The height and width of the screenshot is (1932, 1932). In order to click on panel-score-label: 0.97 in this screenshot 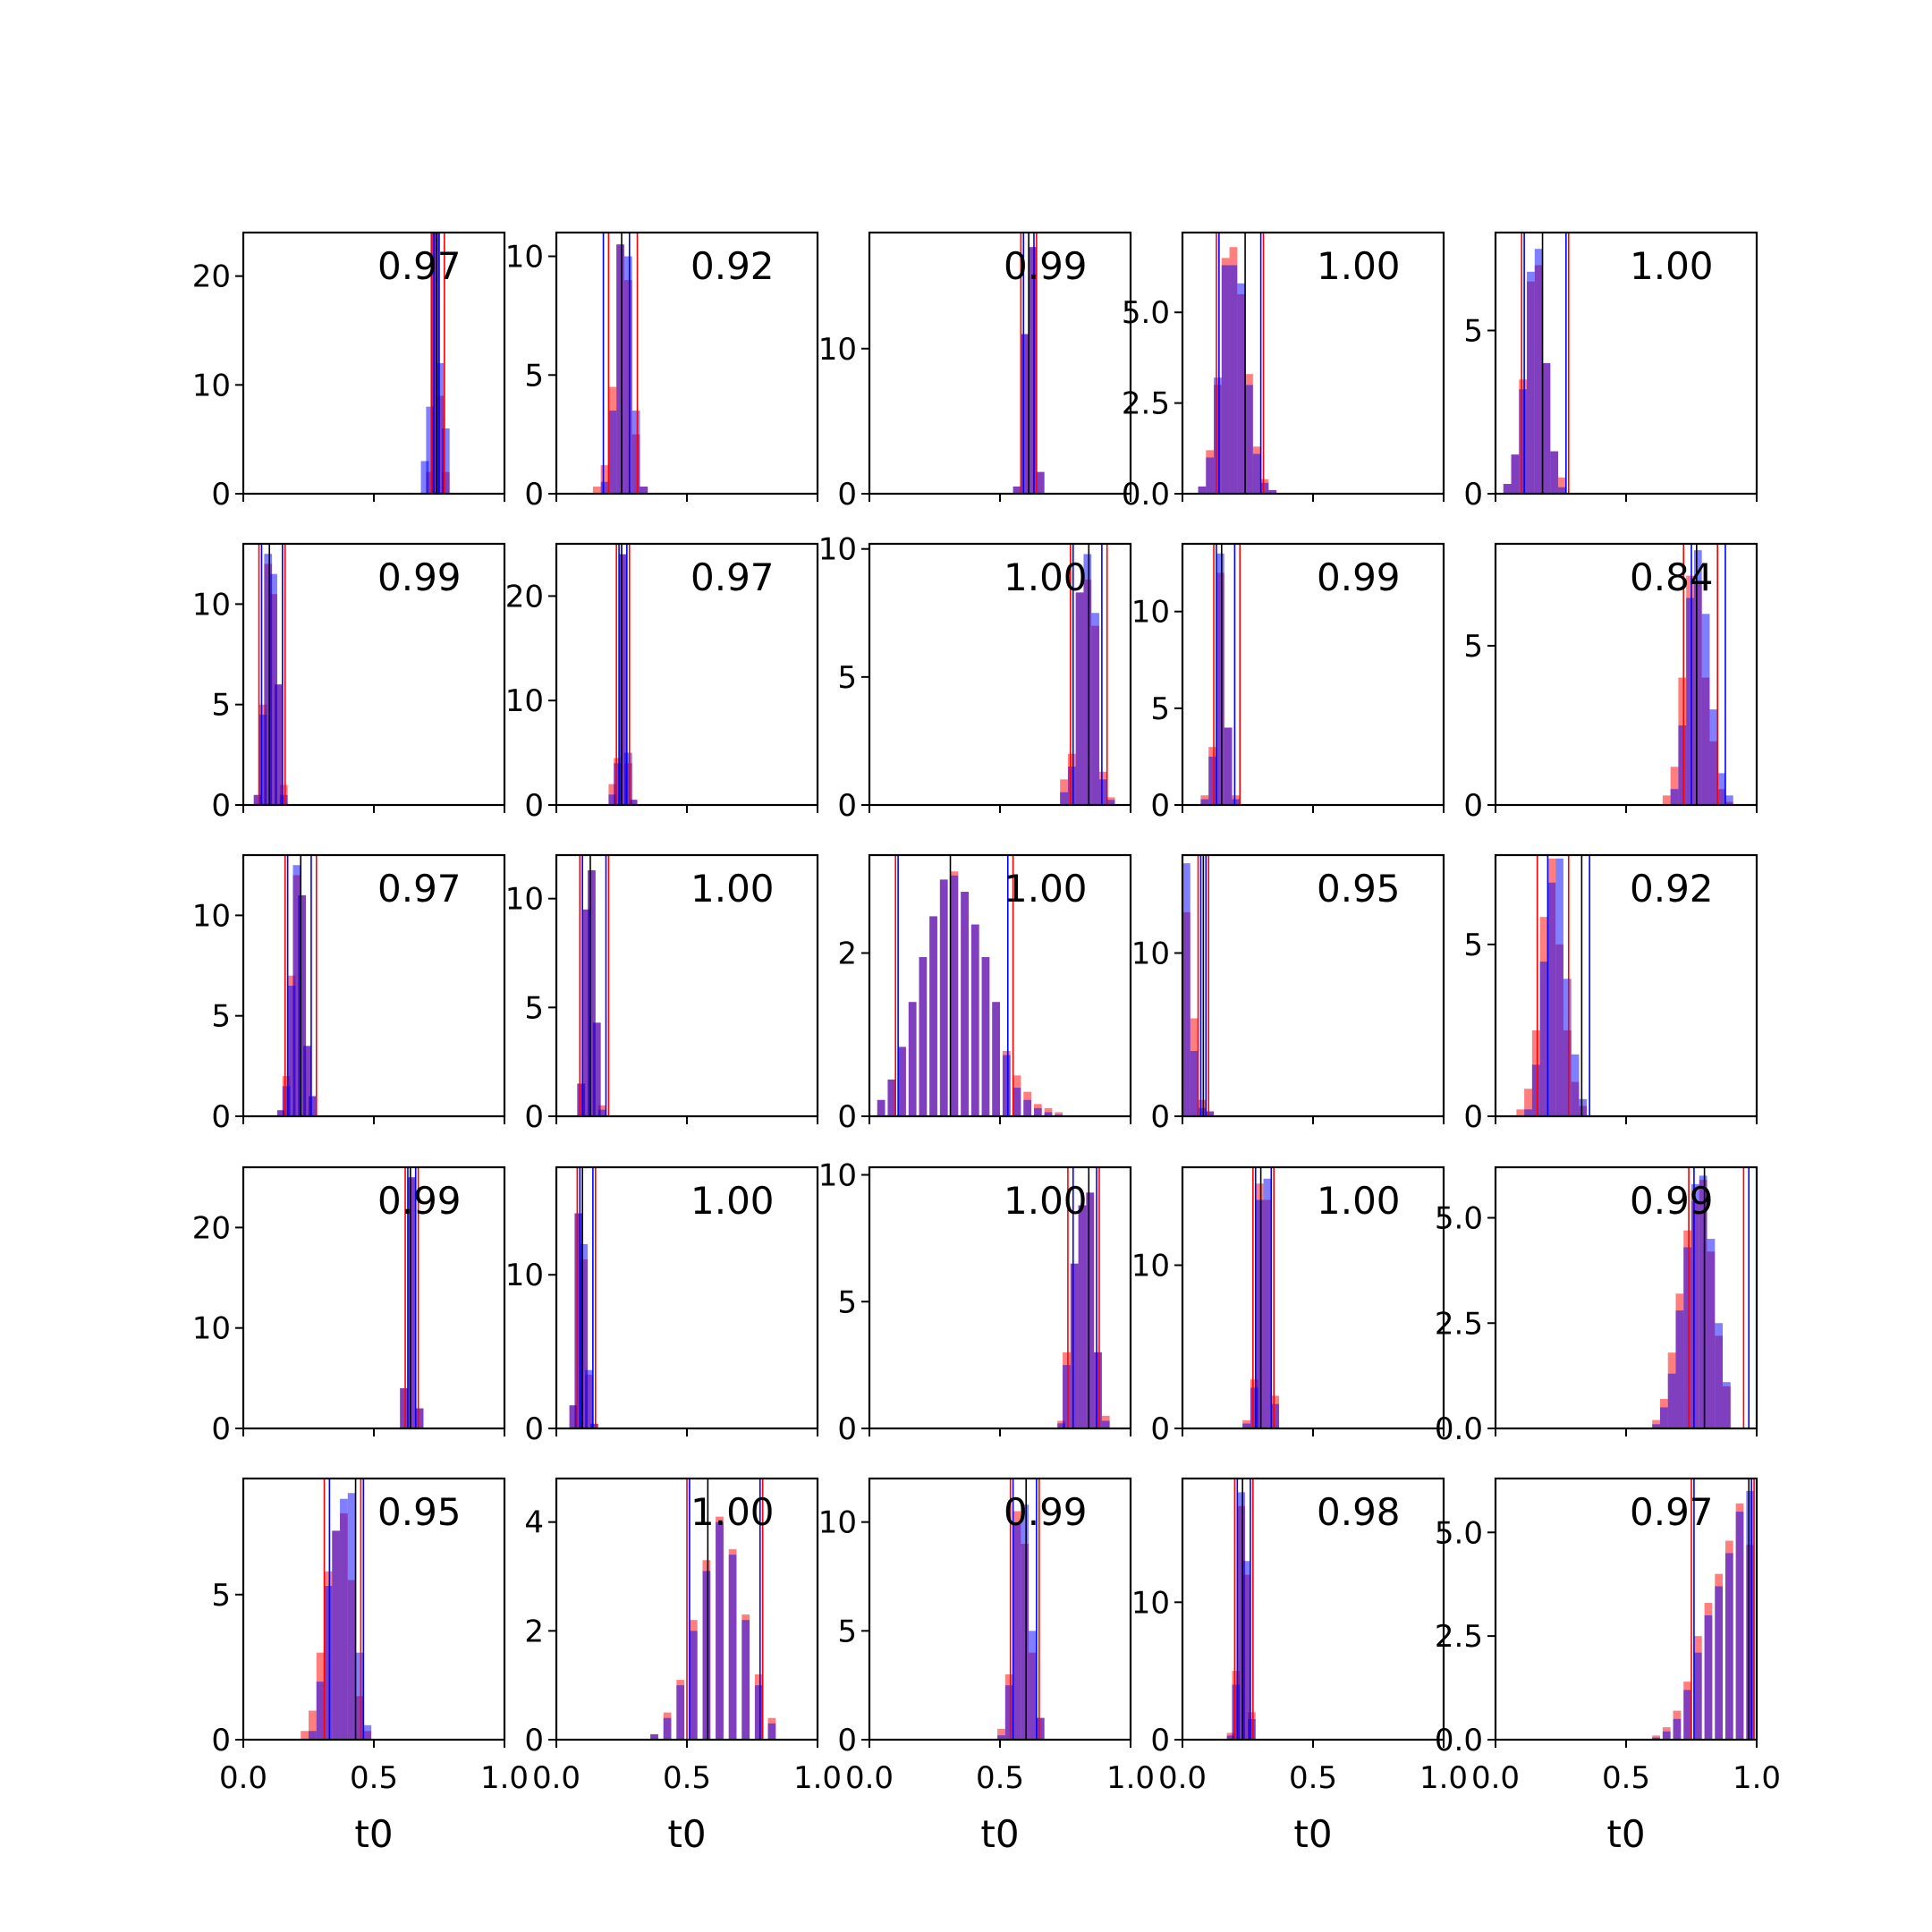, I will do `click(1672, 1512)`.